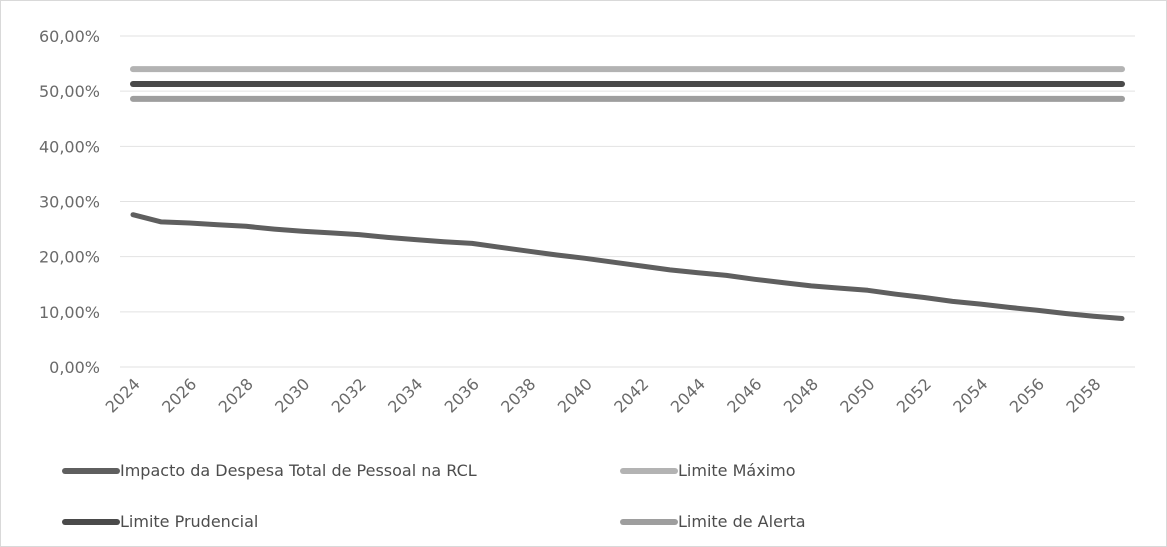  I want to click on x-tick-label: 2038, so click(518, 395).